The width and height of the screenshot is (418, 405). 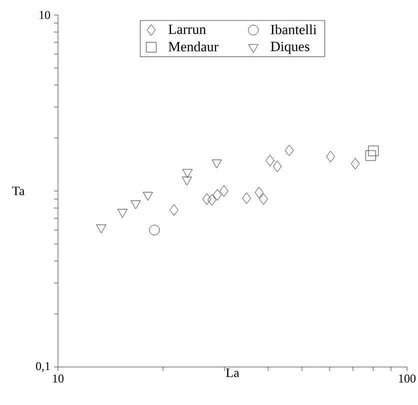 I want to click on y-axis-title: Ta, so click(x=18, y=191).